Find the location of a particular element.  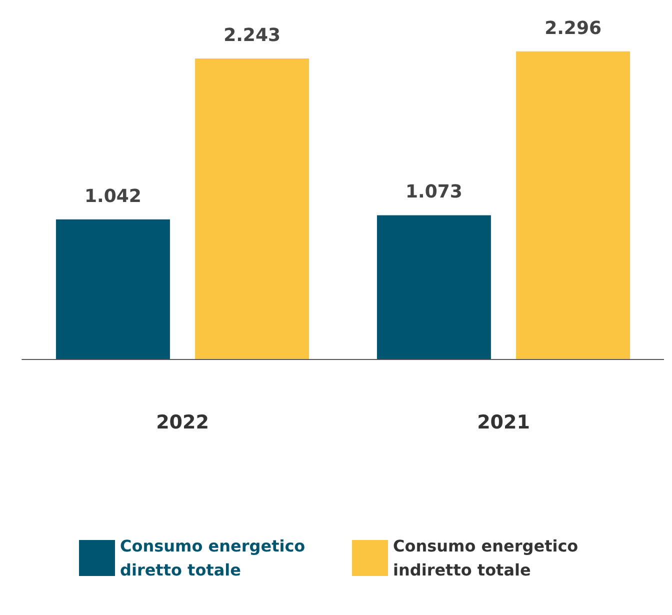

data-label: 2.243 is located at coordinates (252, 35).